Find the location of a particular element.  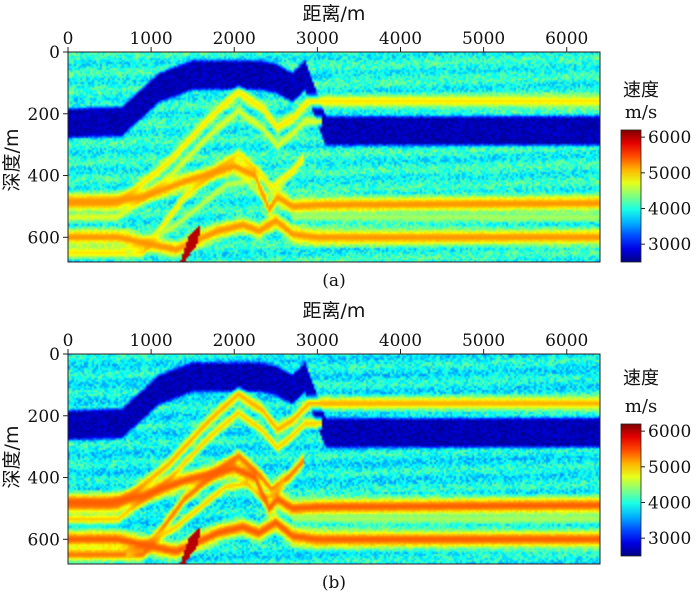

panel-a-caption: (a) is located at coordinates (333, 281).